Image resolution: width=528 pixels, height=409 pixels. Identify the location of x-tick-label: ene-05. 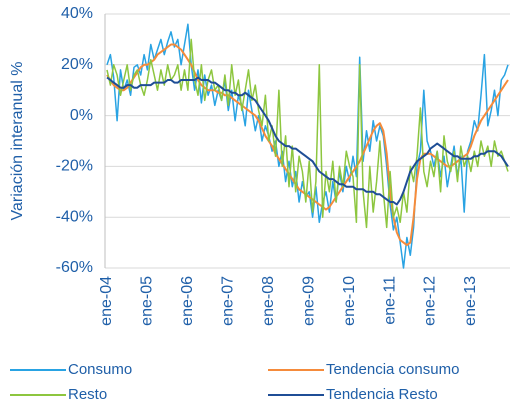
(147, 301).